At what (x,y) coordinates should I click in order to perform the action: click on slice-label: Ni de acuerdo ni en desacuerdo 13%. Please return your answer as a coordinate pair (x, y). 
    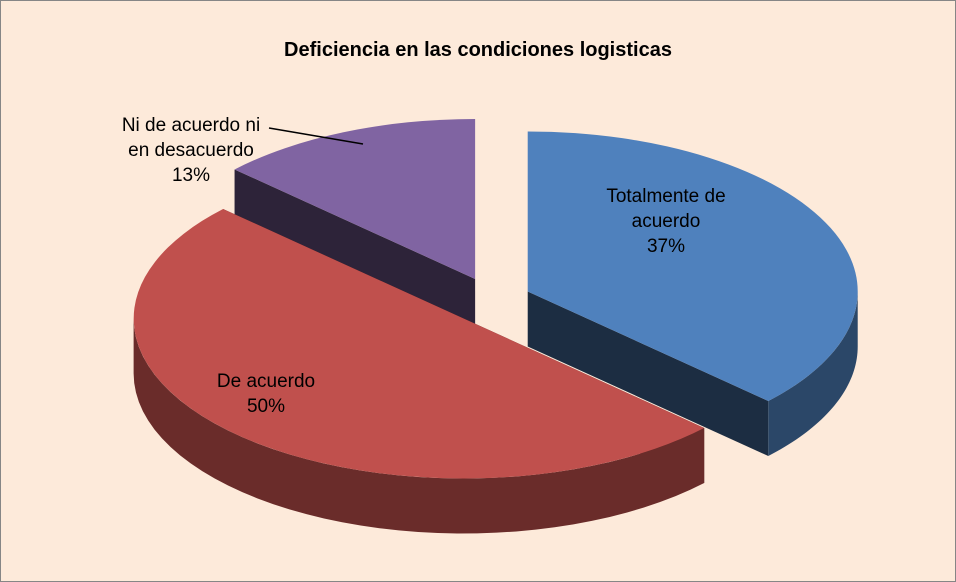
    Looking at the image, I should click on (191, 150).